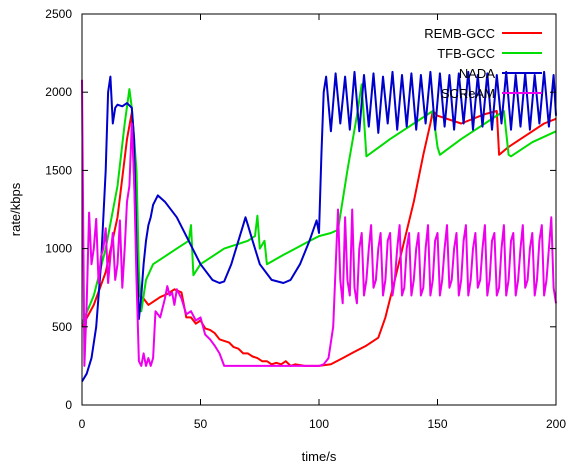 The image size is (569, 468). I want to click on legend-label: TFB-GCC, so click(466, 53).